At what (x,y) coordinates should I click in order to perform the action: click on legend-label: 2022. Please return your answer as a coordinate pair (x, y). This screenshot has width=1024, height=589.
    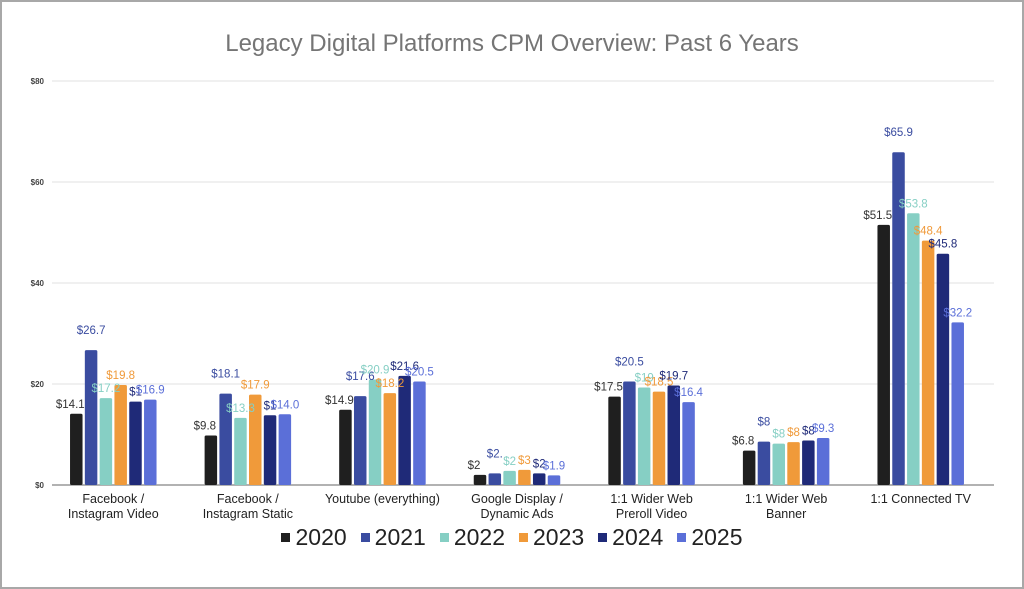
    Looking at the image, I should click on (479, 537).